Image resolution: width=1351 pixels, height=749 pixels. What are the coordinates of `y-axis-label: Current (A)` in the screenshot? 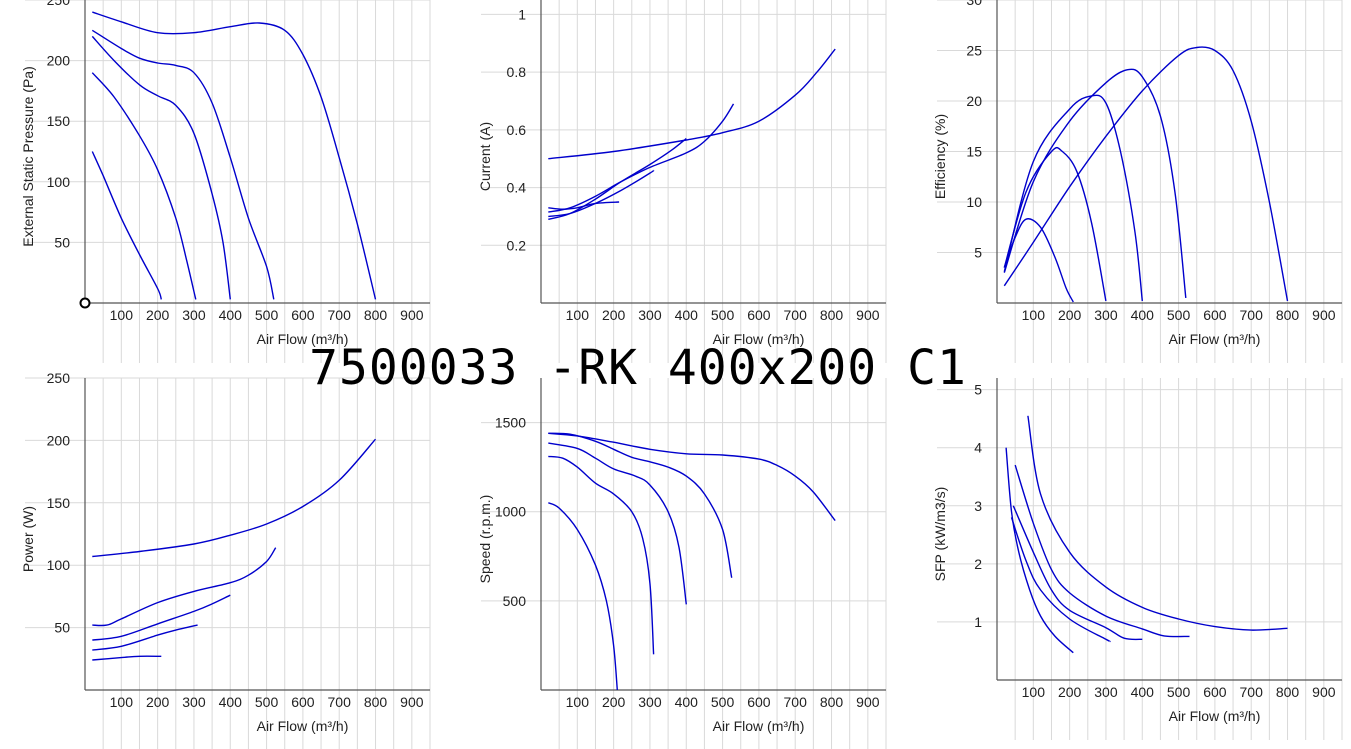 It's located at (485, 156).